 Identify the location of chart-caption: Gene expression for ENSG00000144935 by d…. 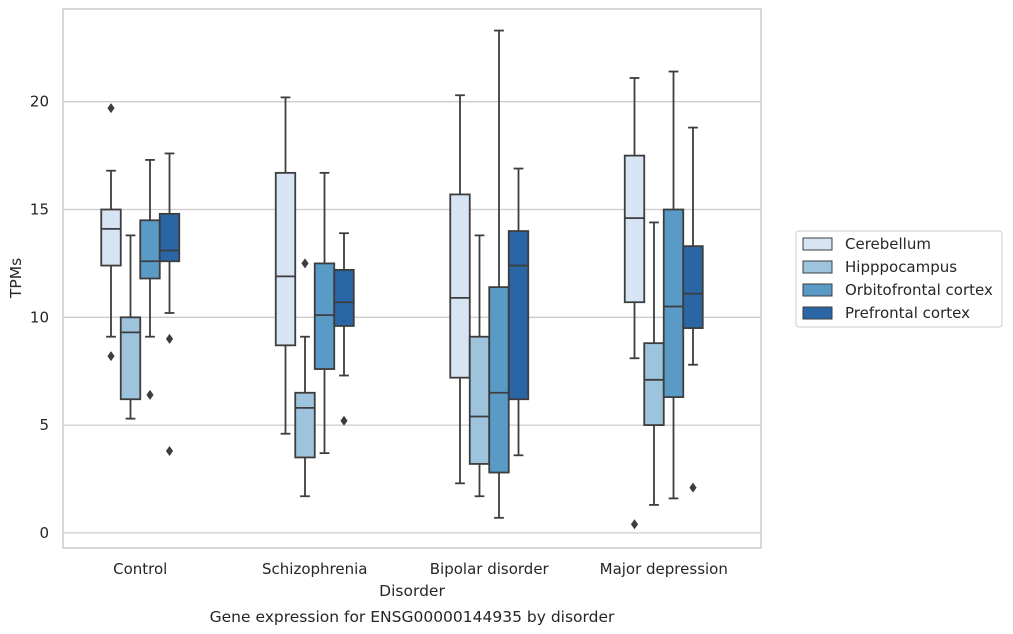
(412, 617).